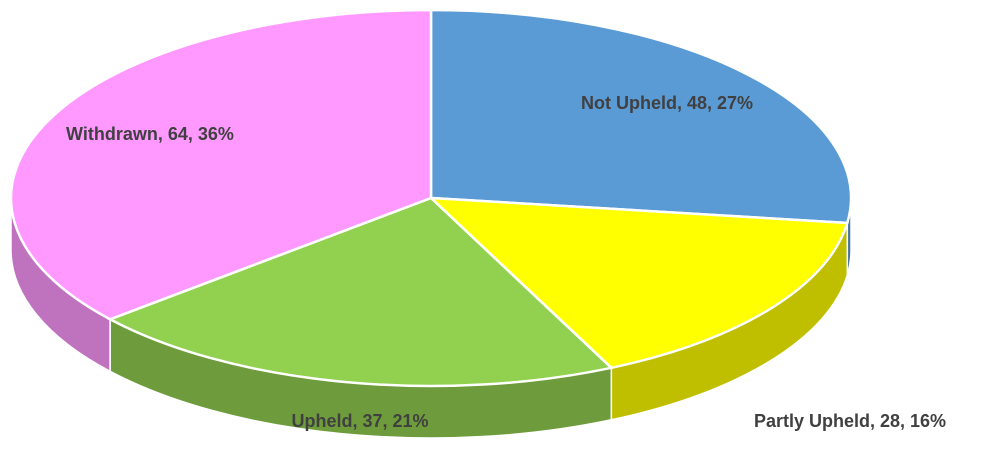 Image resolution: width=989 pixels, height=460 pixels. What do you see at coordinates (850, 421) in the screenshot?
I see `data-label: Partly Upheld, 28, 16%` at bounding box center [850, 421].